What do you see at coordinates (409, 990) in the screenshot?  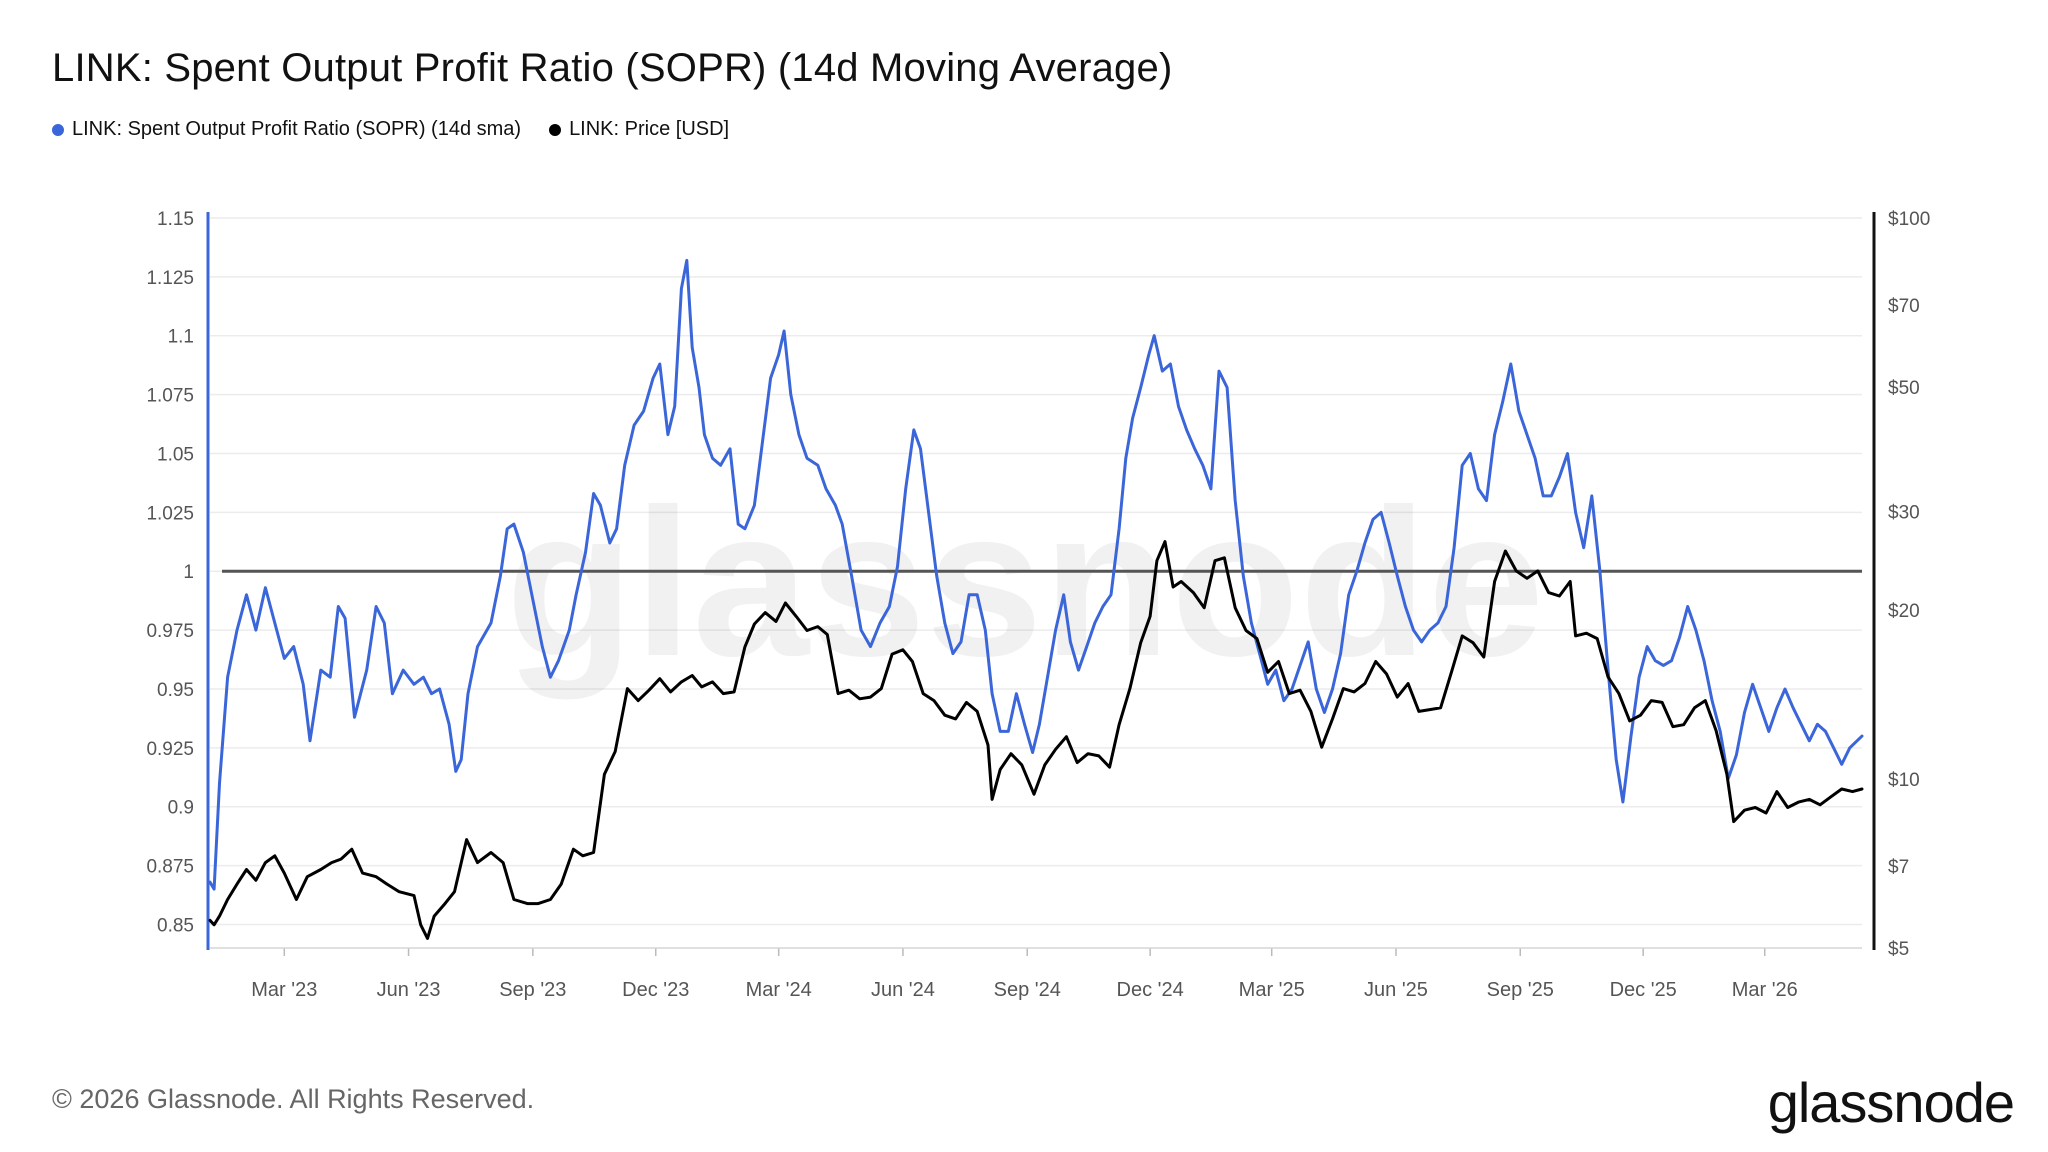 I see `x-tick-label: Jun '23` at bounding box center [409, 990].